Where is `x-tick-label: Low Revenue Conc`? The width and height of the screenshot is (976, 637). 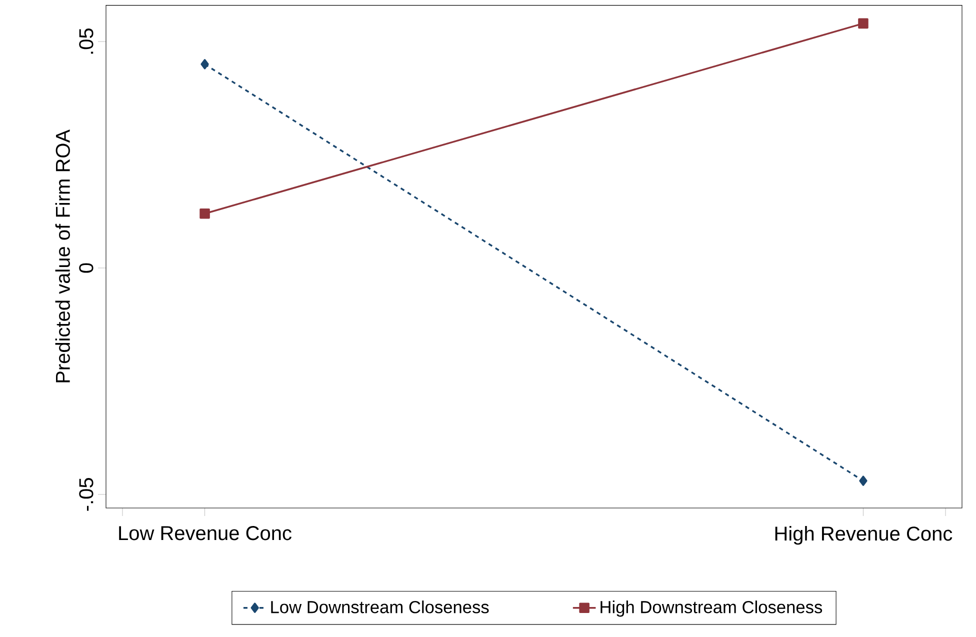 x-tick-label: Low Revenue Conc is located at coordinates (205, 533).